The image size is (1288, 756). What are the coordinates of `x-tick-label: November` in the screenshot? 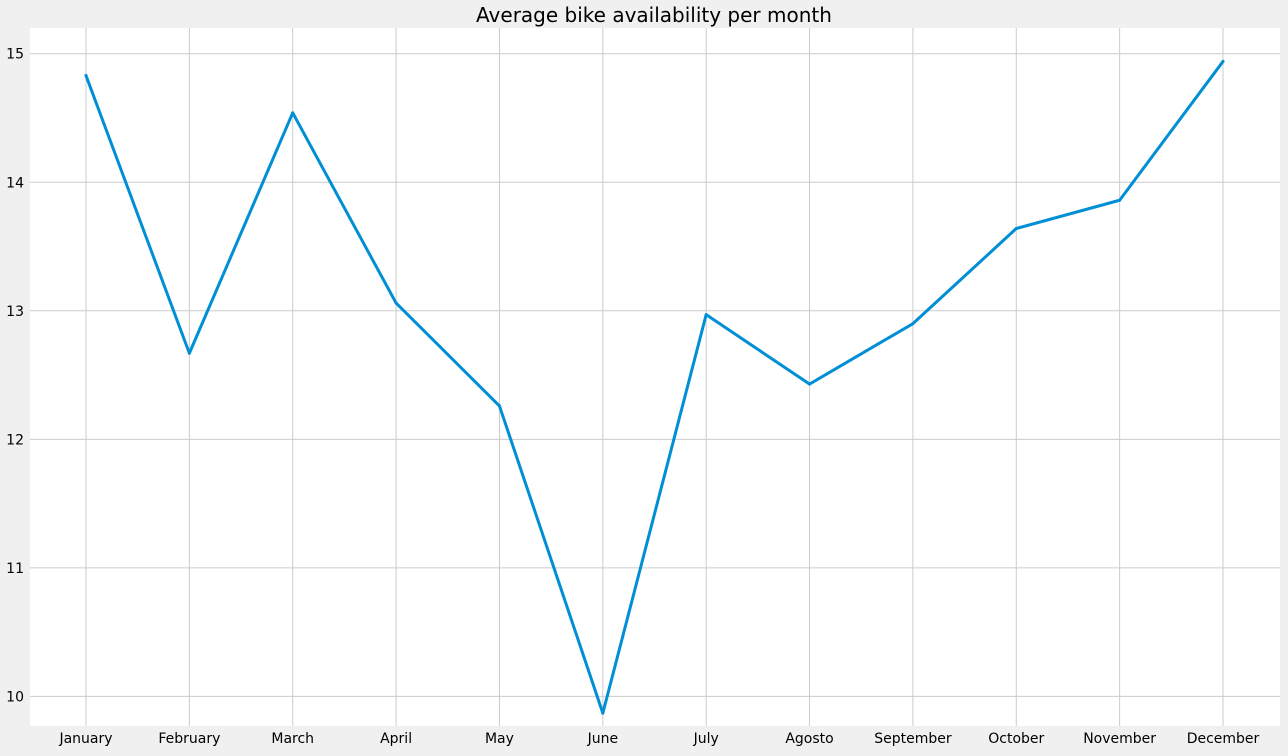 It's located at (1119, 739).